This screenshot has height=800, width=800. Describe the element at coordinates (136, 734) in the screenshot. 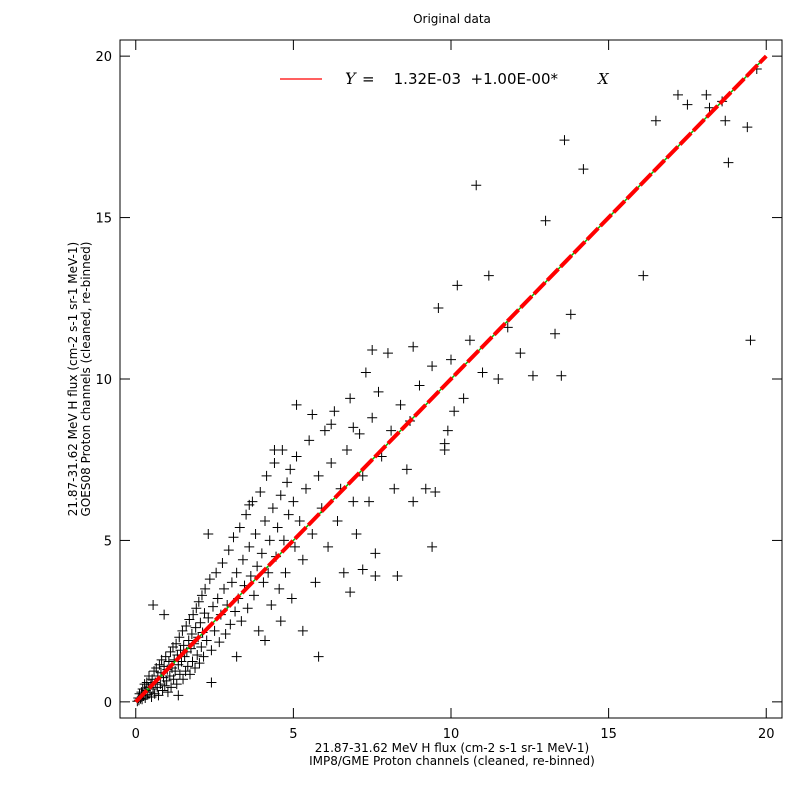

I see `x-tick-label: 0` at that location.